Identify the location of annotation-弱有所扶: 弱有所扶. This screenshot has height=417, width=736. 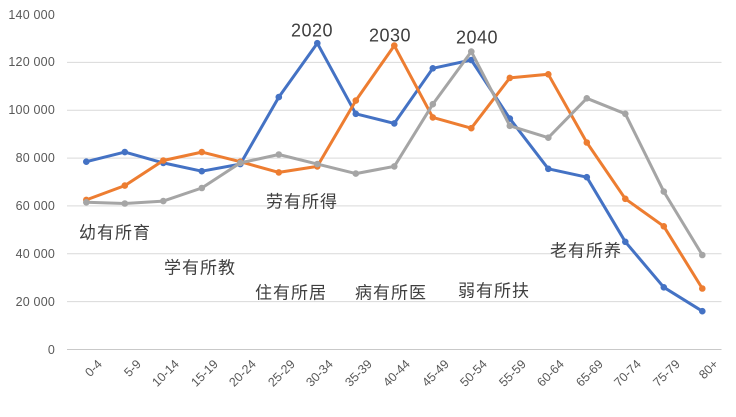
(494, 291).